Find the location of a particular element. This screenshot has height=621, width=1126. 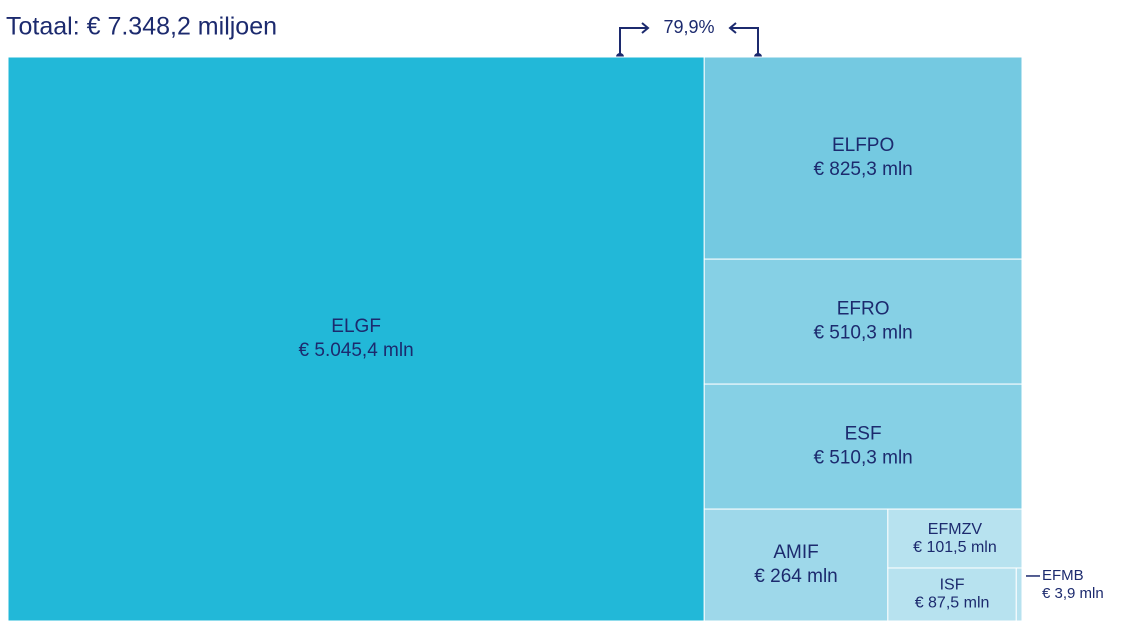

cell-value-label: € 3,9 mln is located at coordinates (1073, 593).